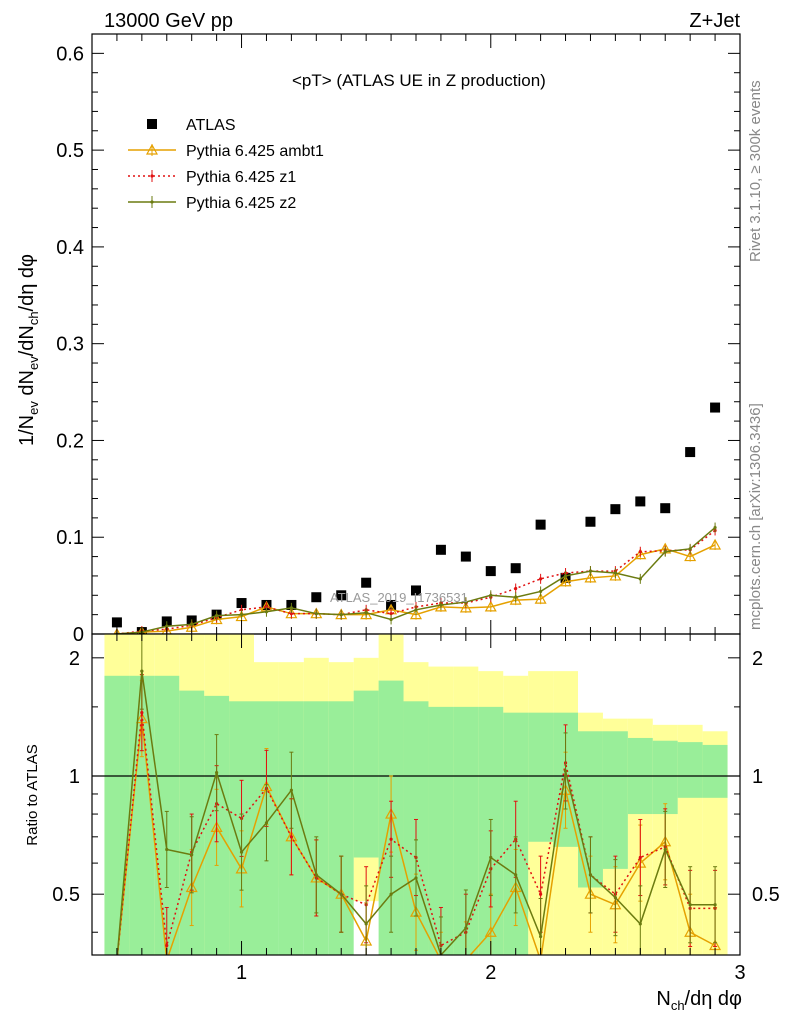 The width and height of the screenshot is (786, 1024). Describe the element at coordinates (399, 597) in the screenshot. I see `analysis-watermark: ATLAS_2019_I1736531` at that location.